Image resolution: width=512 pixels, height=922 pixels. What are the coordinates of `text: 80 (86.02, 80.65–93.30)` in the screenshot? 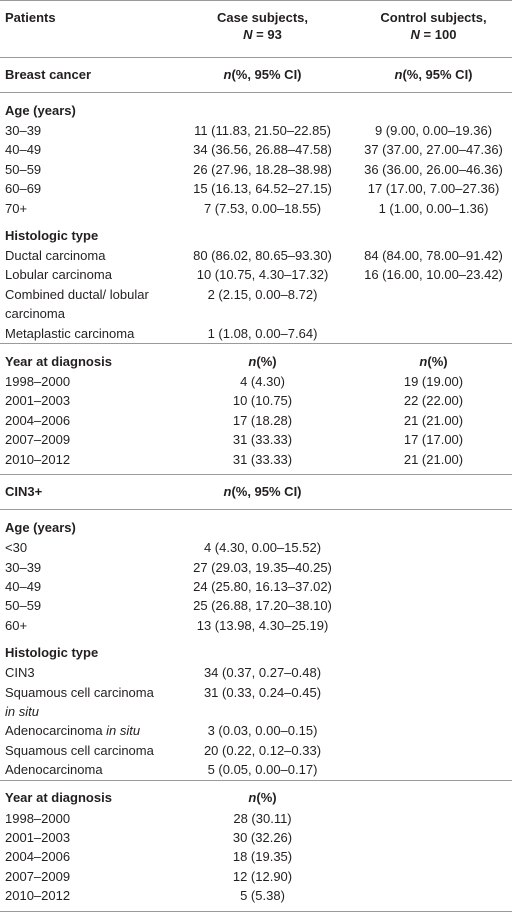 It's located at (262, 256).